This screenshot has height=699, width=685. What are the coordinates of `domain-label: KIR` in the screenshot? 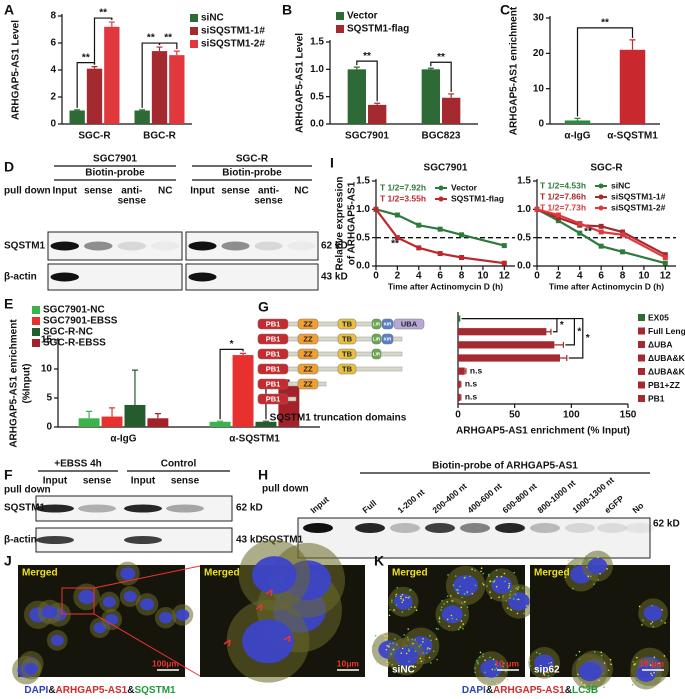 It's located at (388, 339).